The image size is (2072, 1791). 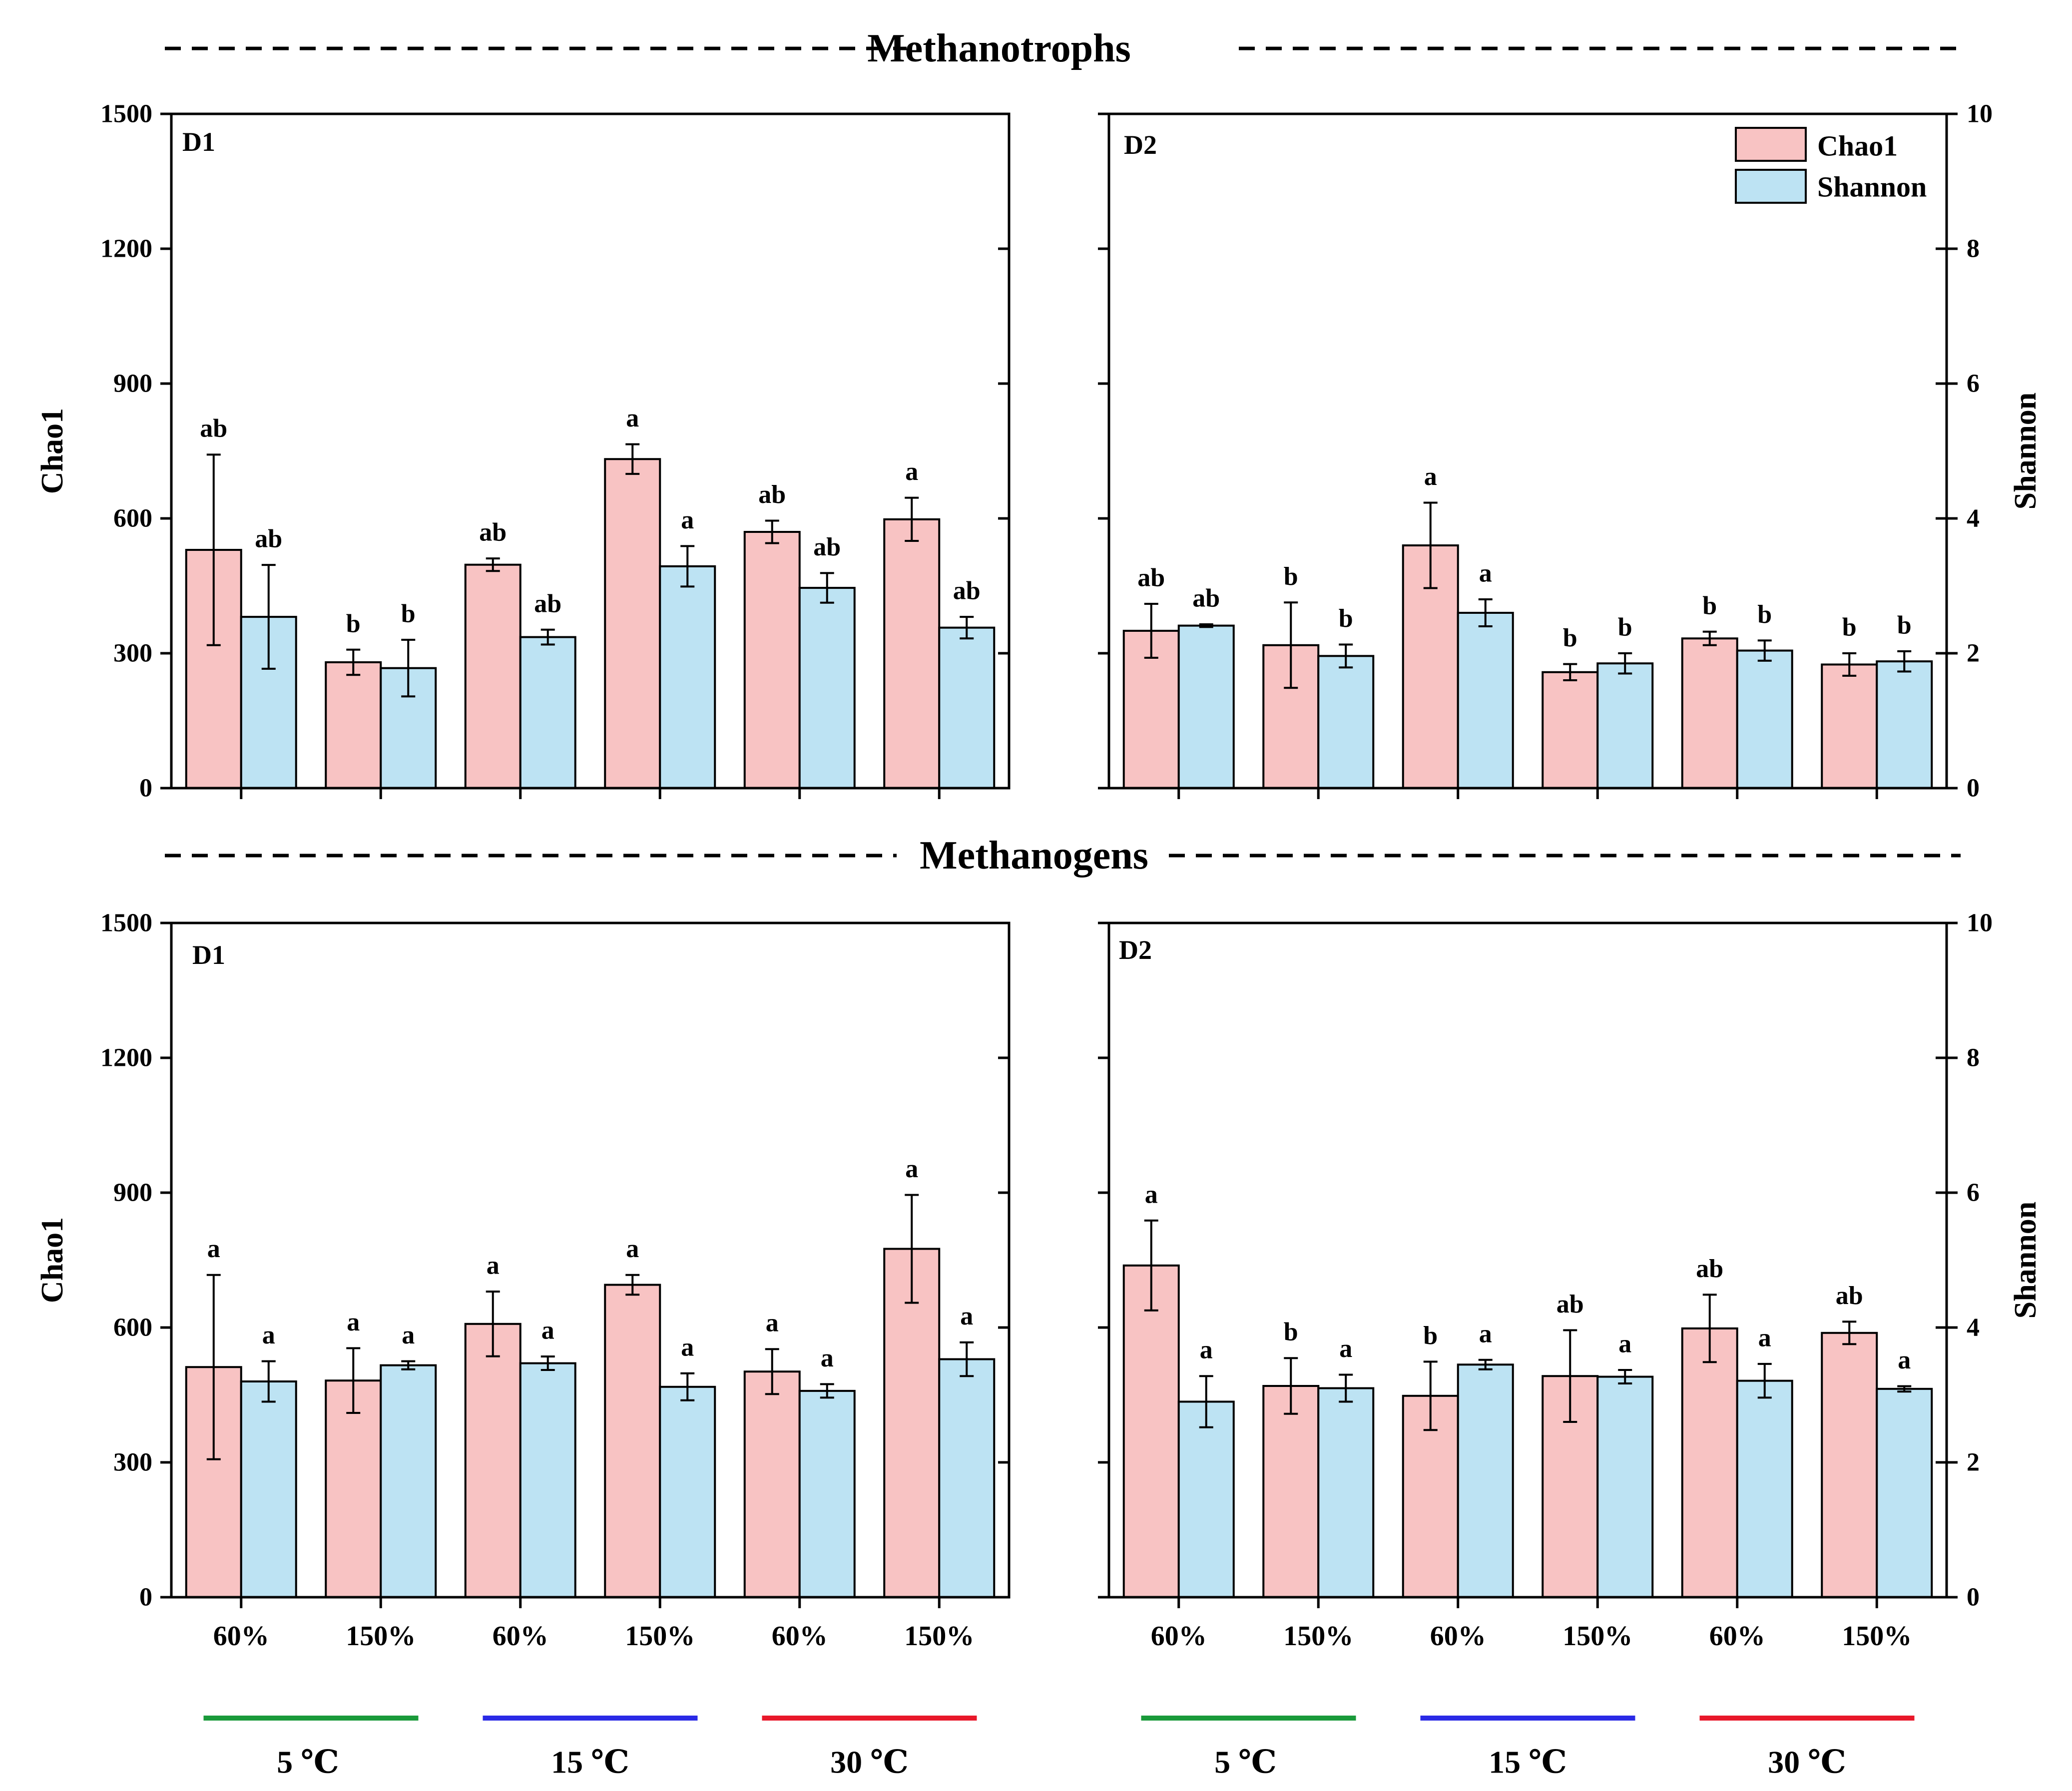 I want to click on y-axis-tick-label: 300, so click(x=132, y=653).